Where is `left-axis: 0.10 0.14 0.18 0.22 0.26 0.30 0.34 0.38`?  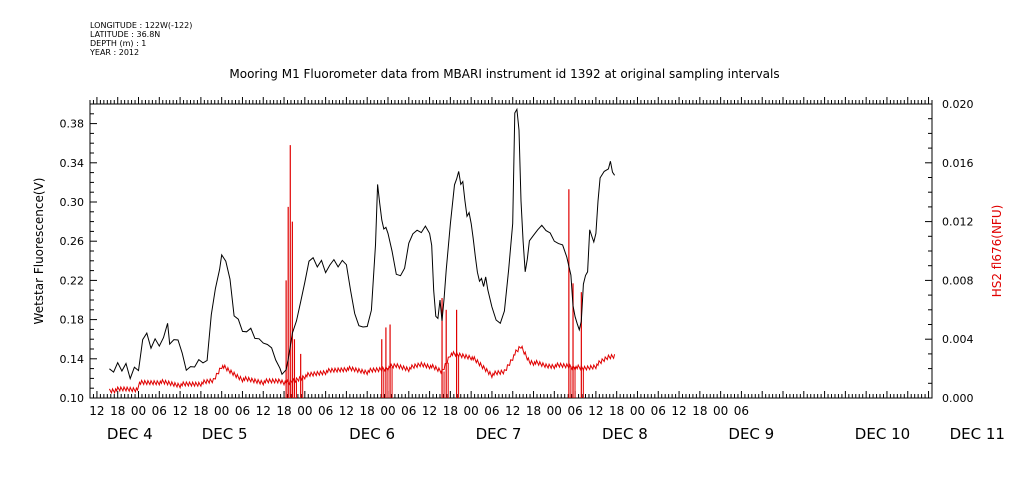 left-axis: 0.10 0.14 0.18 0.22 0.26 0.30 0.34 0.38 is located at coordinates (78, 254).